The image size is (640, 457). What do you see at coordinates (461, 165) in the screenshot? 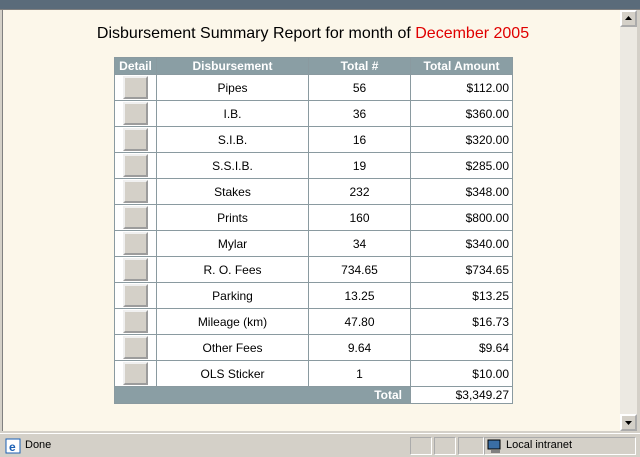
I see `amount-cell: $285.00` at bounding box center [461, 165].